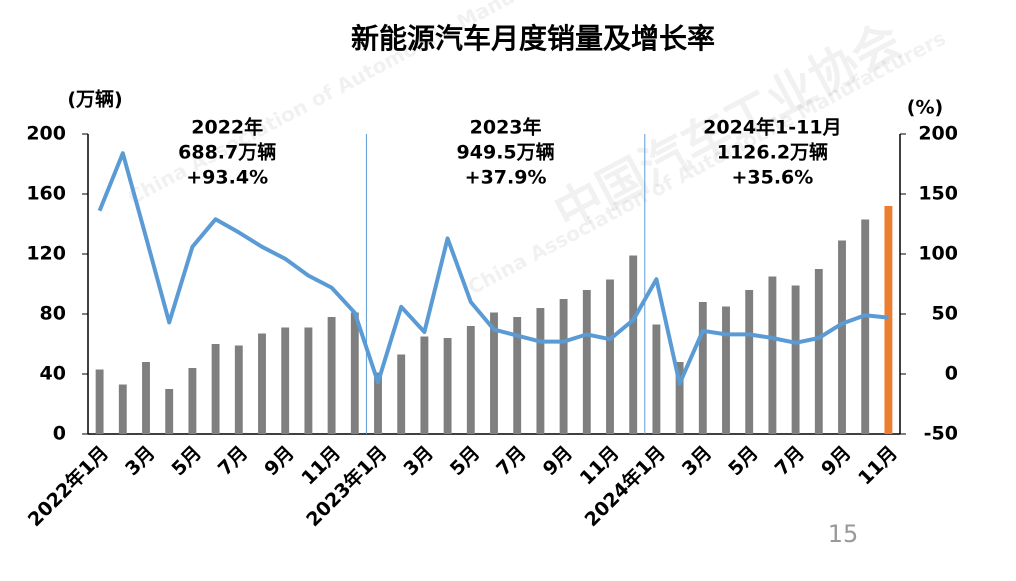 The width and height of the screenshot is (1016, 581). What do you see at coordinates (938, 134) in the screenshot?
I see `y2-tick-label: 200` at bounding box center [938, 134].